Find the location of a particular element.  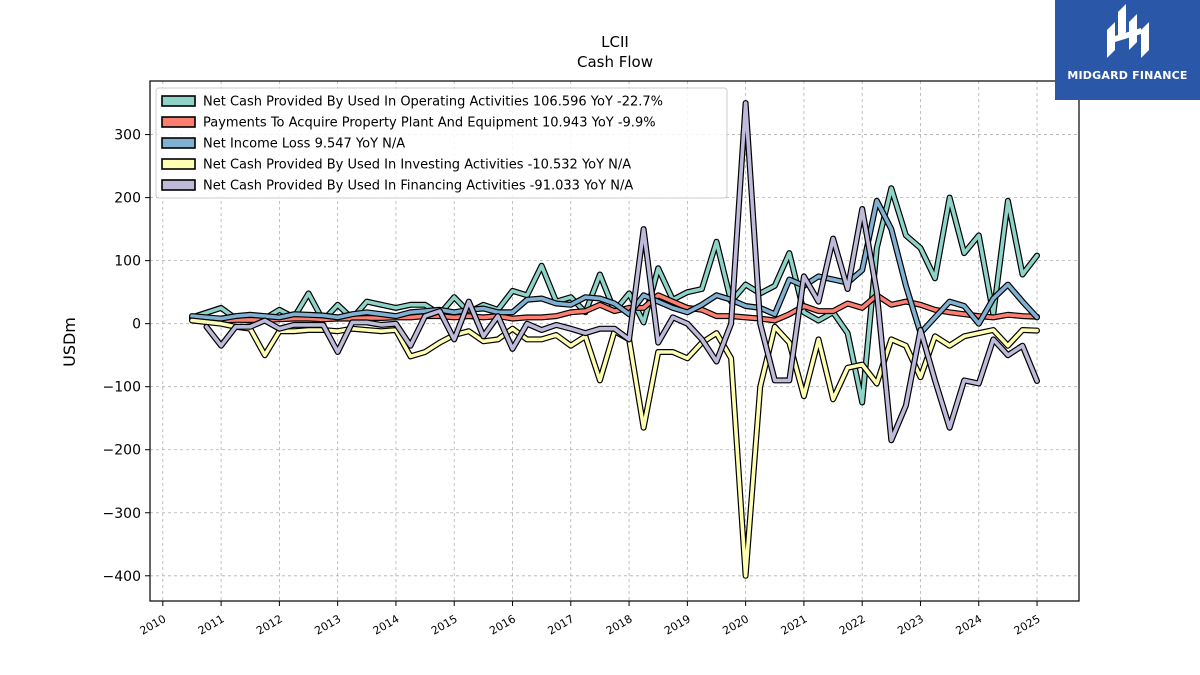

x-tick-label: 2013 is located at coordinates (327, 624).